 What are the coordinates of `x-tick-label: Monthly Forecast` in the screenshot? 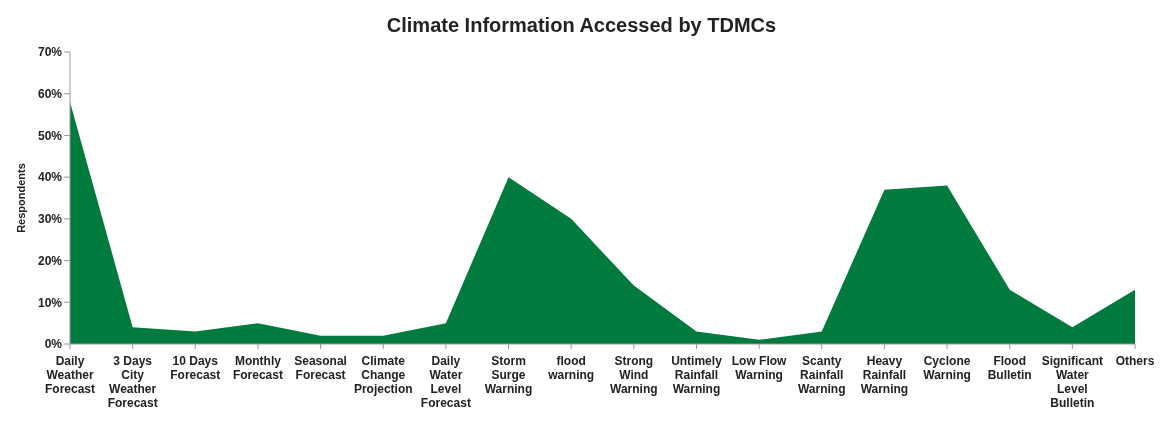 It's located at (257, 368).